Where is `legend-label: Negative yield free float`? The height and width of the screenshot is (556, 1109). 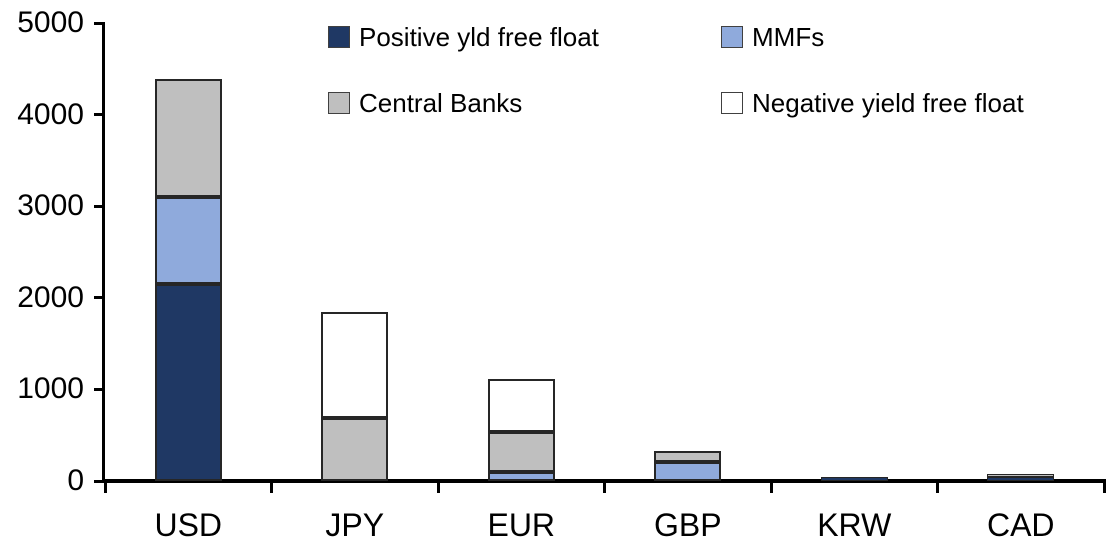 legend-label: Negative yield free float is located at coordinates (888, 103).